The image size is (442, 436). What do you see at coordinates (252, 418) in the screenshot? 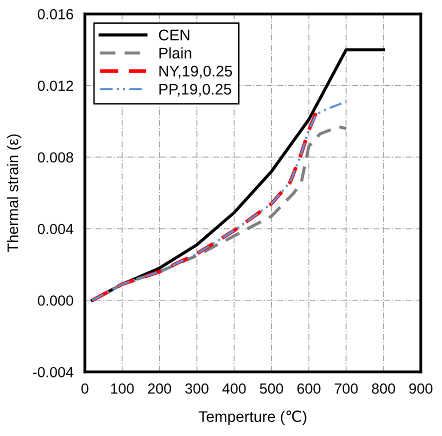
I see `x-axis-title: Temperture (℃)` at bounding box center [252, 418].